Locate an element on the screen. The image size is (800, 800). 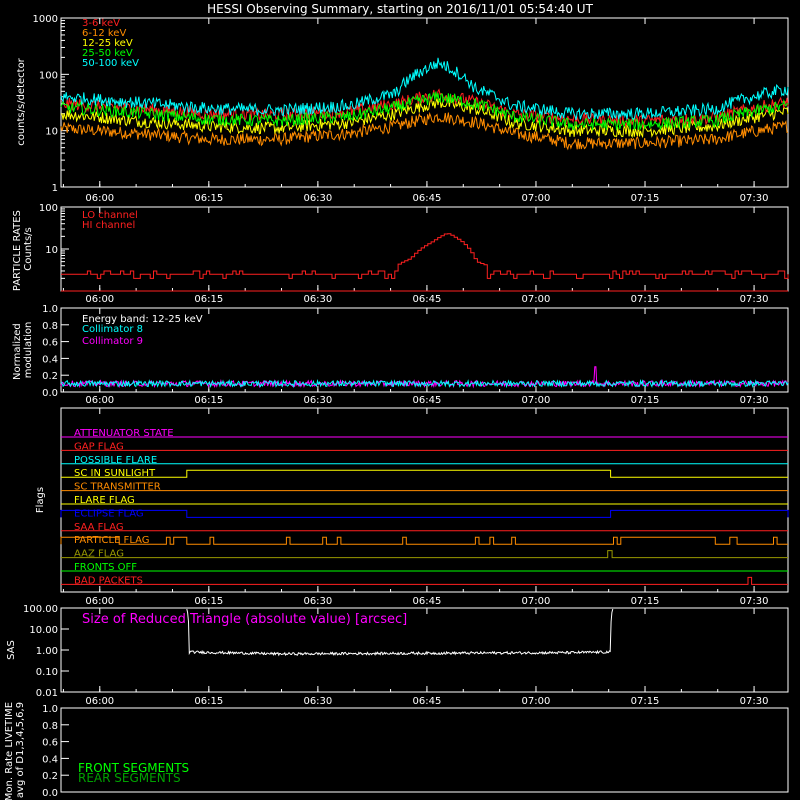
y-tick-label: 1 is located at coordinates (55, 188).